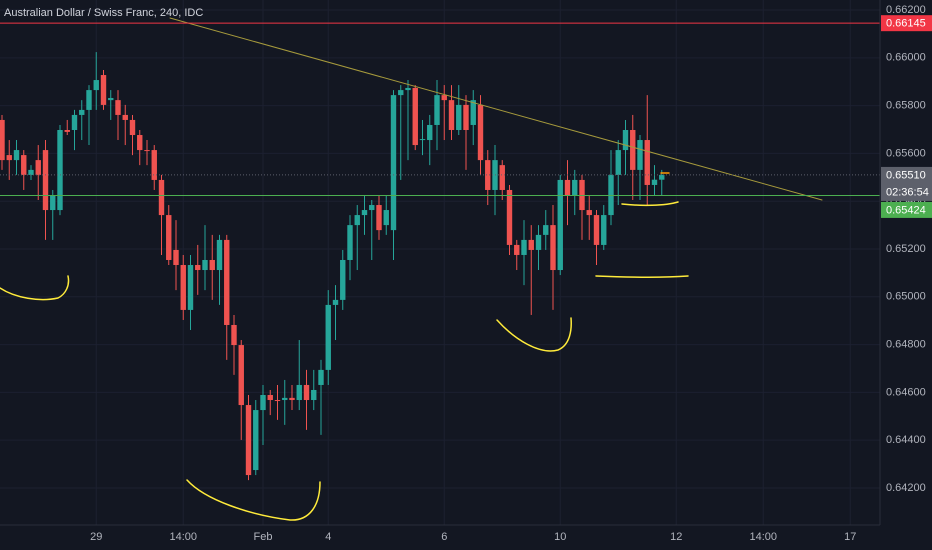  I want to click on price-label: 0.65424, so click(906, 210).